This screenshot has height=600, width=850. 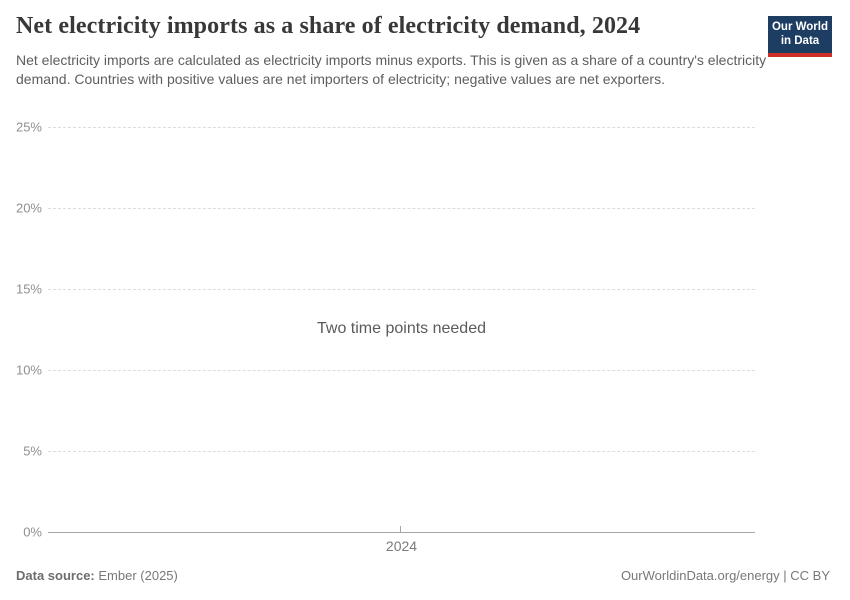 What do you see at coordinates (725, 575) in the screenshot?
I see `license-link: OurWorldinData.org/energy | CC BY` at bounding box center [725, 575].